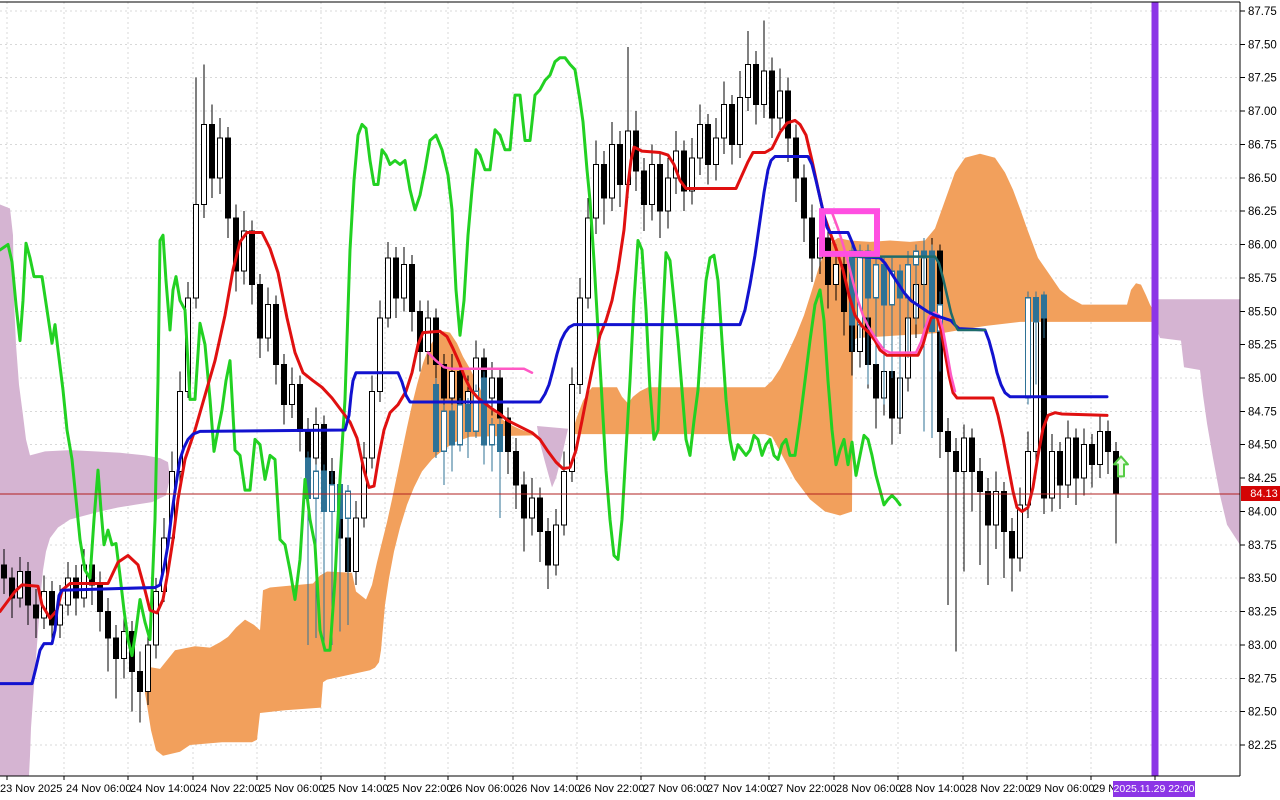 The width and height of the screenshot is (1280, 800). I want to click on price-tick-label: 85.50, so click(1262, 312).